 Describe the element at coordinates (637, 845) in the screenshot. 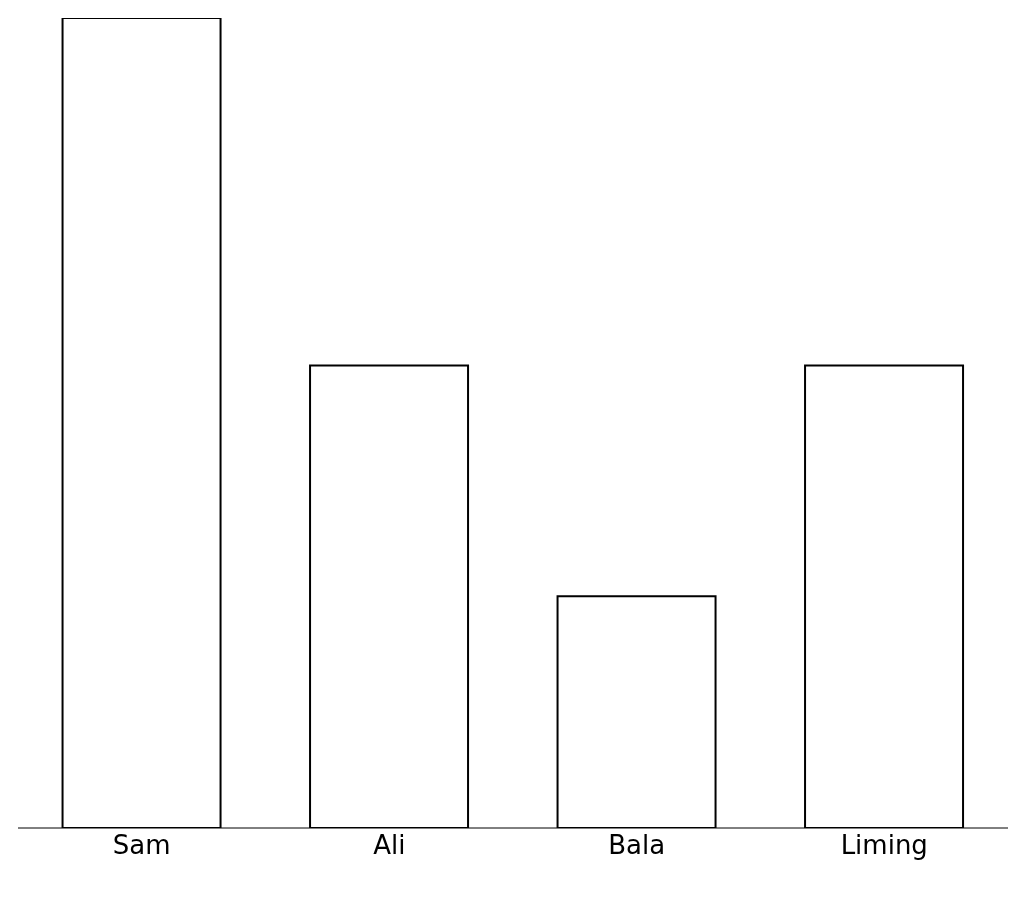

I see `x-tick-label: Bala` at that location.